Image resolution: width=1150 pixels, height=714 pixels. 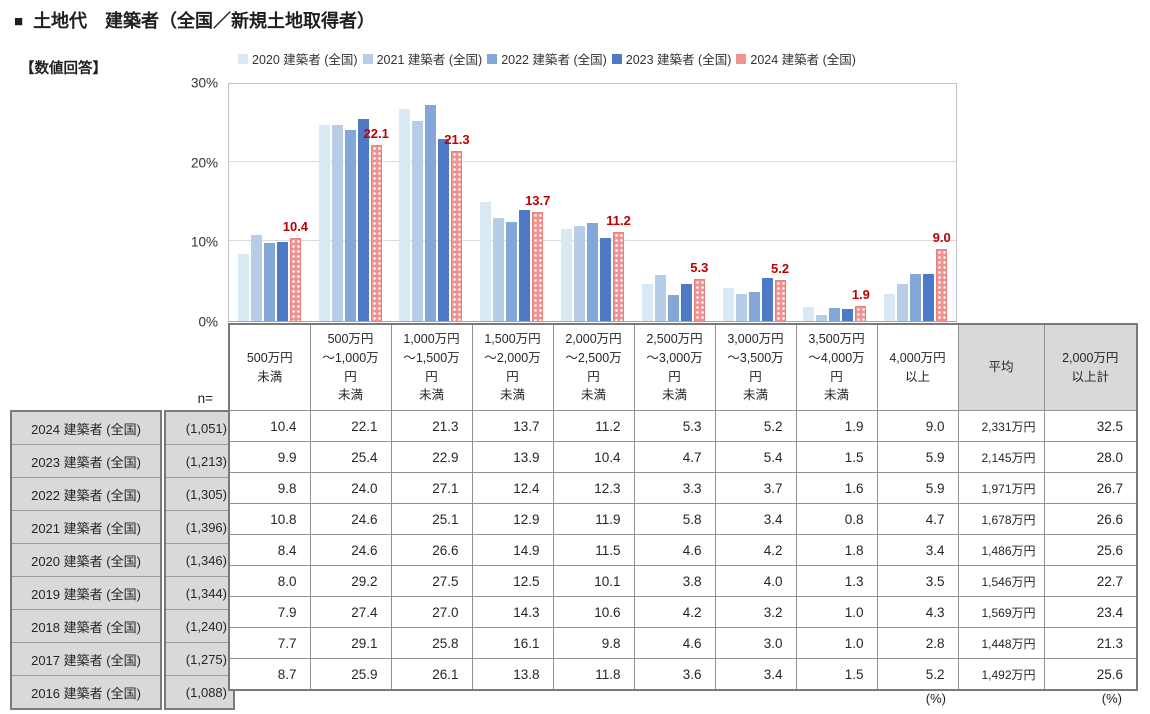 What do you see at coordinates (593, 674) in the screenshot?
I see `value-cell: 11.8` at bounding box center [593, 674].